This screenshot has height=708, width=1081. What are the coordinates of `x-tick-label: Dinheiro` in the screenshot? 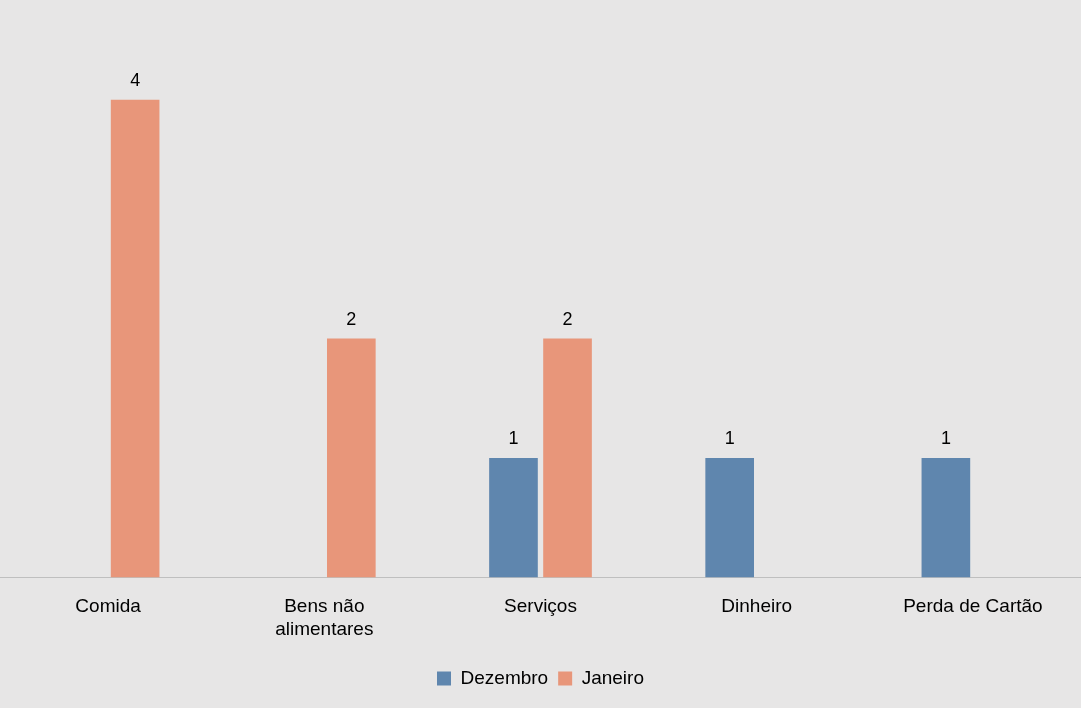 It's located at (757, 606).